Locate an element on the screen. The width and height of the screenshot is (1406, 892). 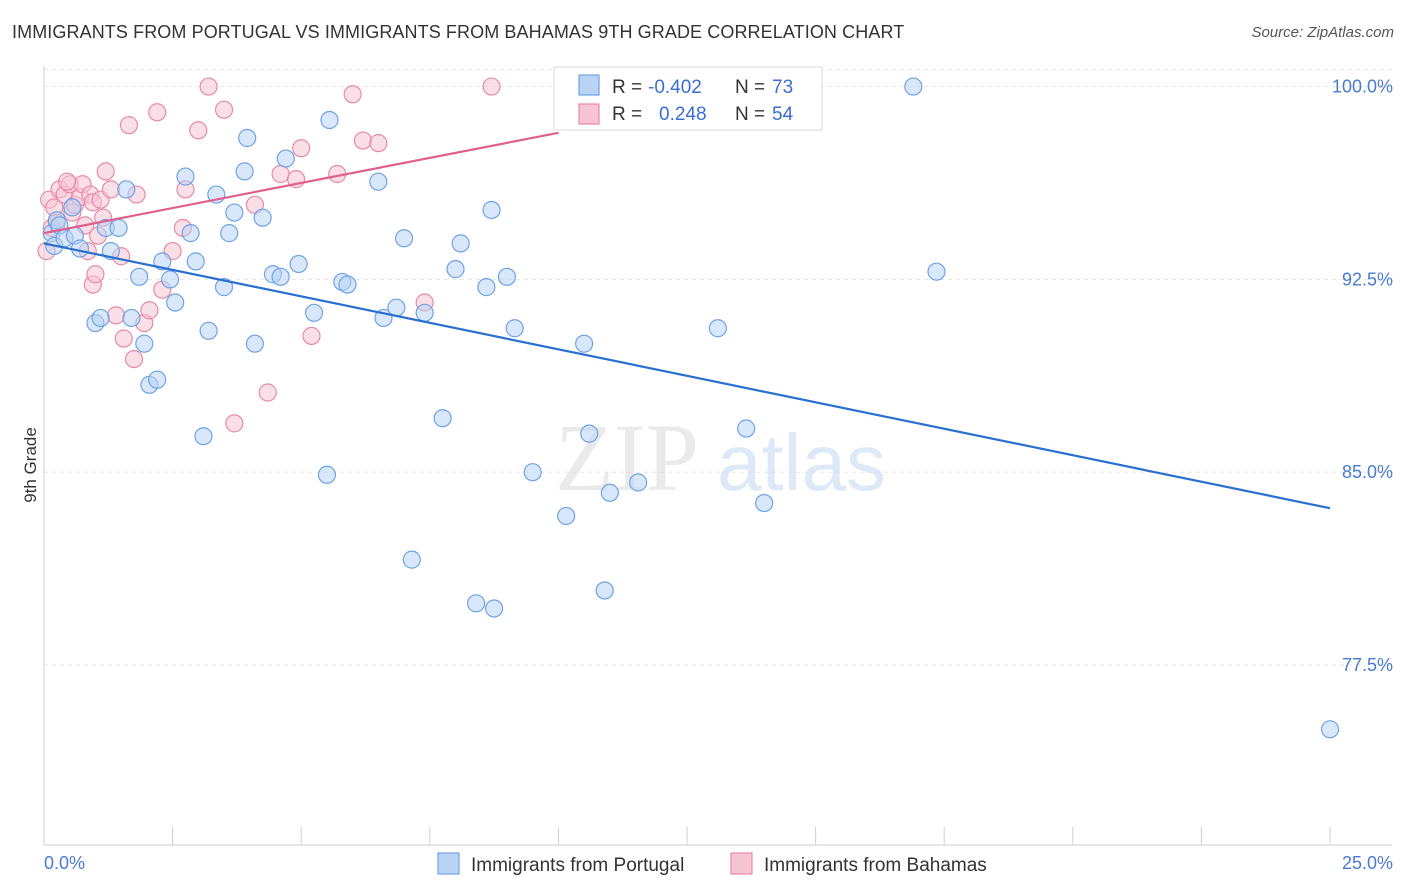
y-tick-label: 92.5% is located at coordinates (1367, 279).